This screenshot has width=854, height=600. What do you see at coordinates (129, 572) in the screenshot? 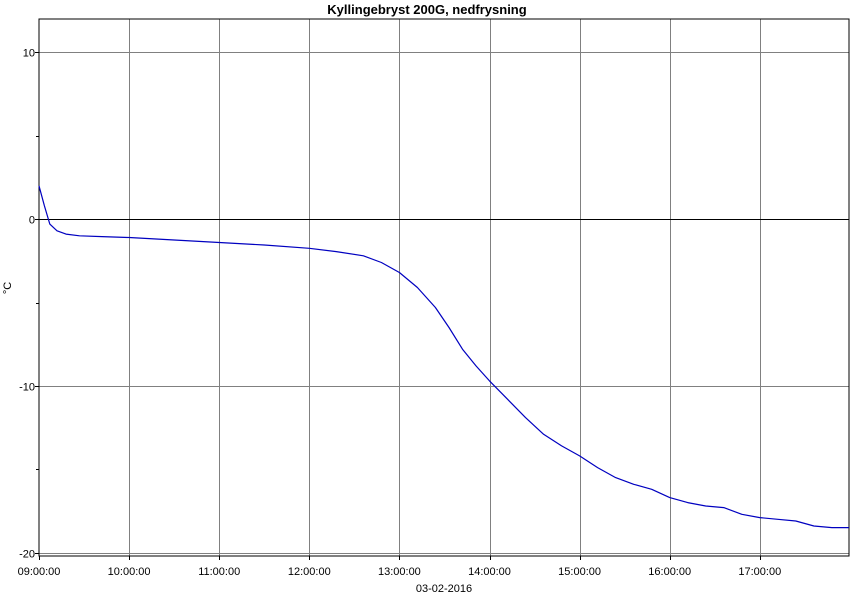
I see `x-tick-label: 10:00:00` at bounding box center [129, 572].